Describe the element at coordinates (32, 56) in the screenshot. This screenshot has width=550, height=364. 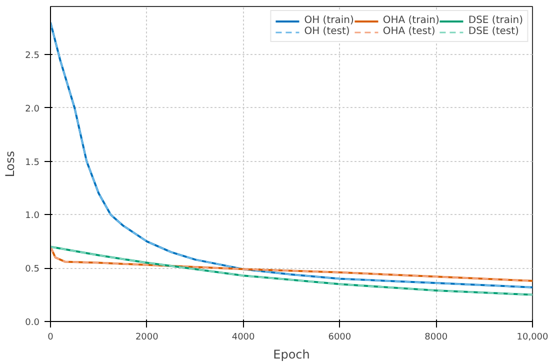
I see `y-tick-label: 2.5` at that location.